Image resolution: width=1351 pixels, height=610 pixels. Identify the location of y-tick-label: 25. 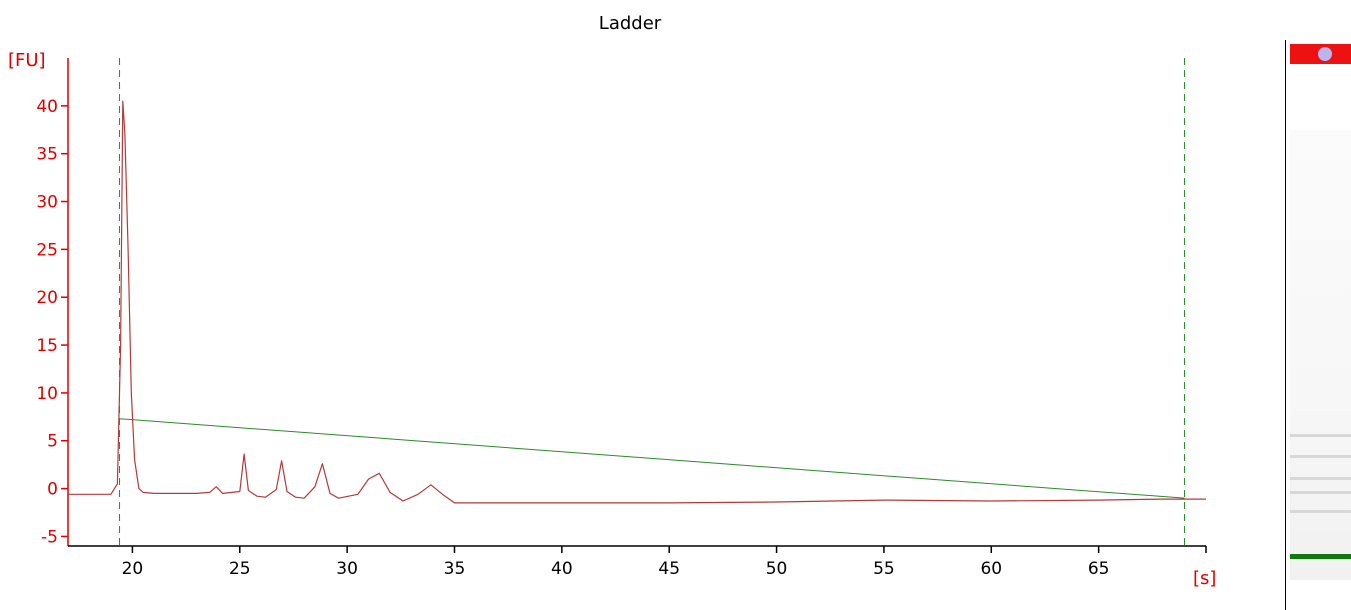
(47, 250).